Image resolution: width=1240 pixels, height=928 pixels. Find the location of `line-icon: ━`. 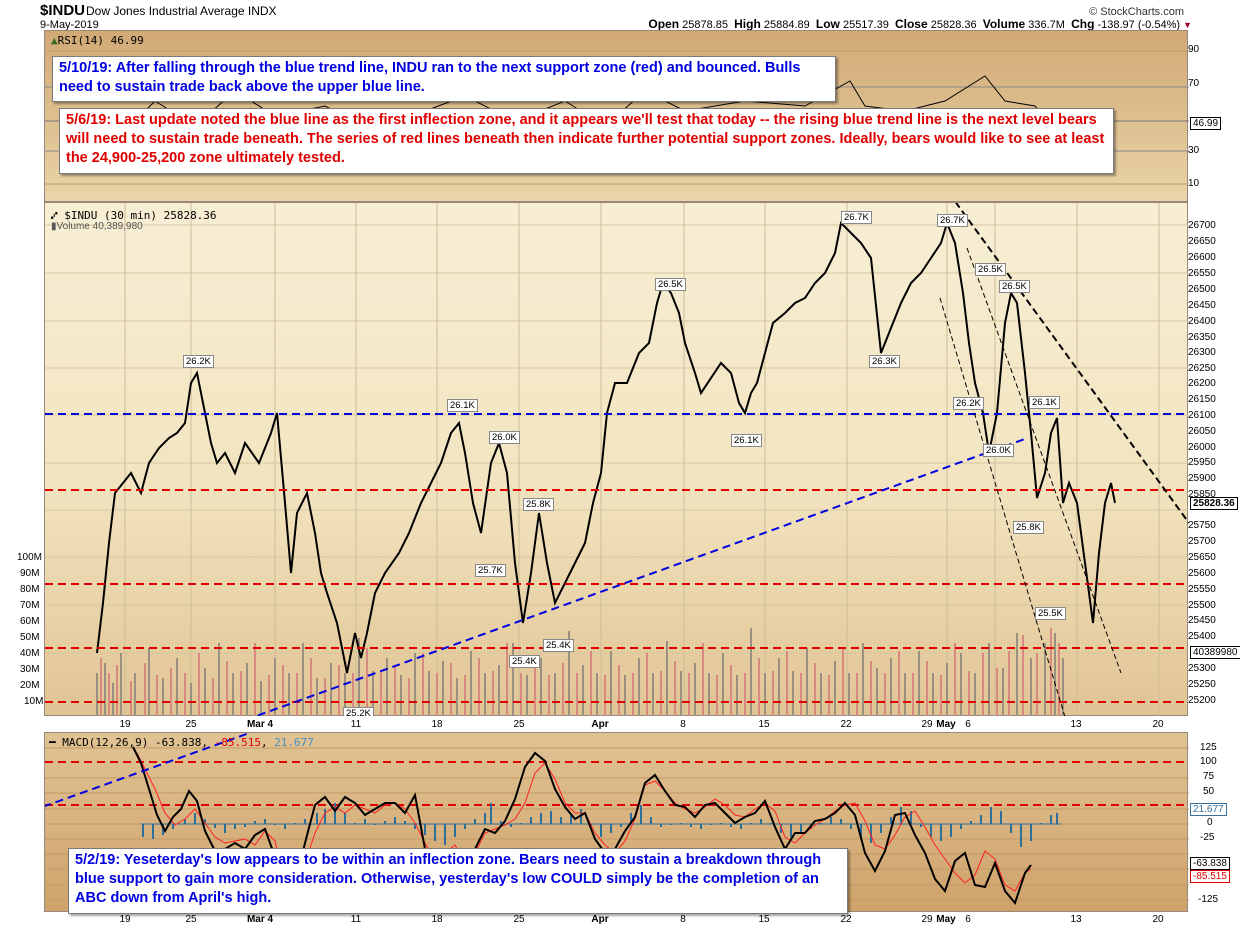

line-icon: ━ is located at coordinates (52, 742).